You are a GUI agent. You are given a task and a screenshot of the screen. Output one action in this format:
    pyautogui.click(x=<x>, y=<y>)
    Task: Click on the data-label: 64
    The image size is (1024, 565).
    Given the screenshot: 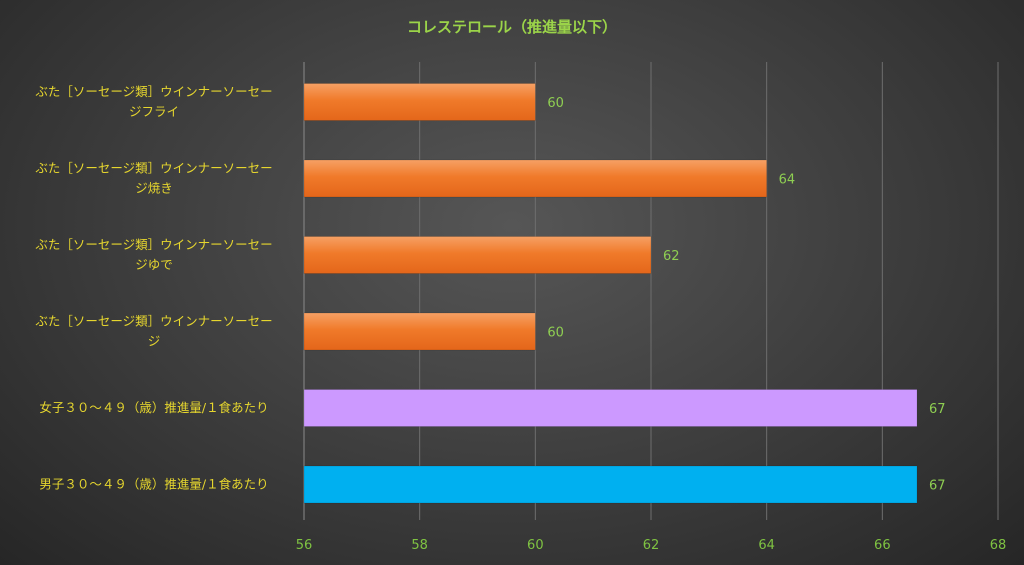 What is the action you would take?
    pyautogui.click(x=787, y=180)
    